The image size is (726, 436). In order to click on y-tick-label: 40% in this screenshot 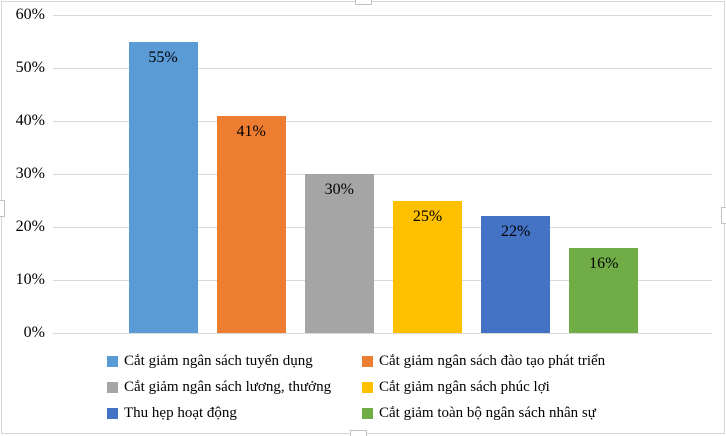, I will do `click(30, 120)`.